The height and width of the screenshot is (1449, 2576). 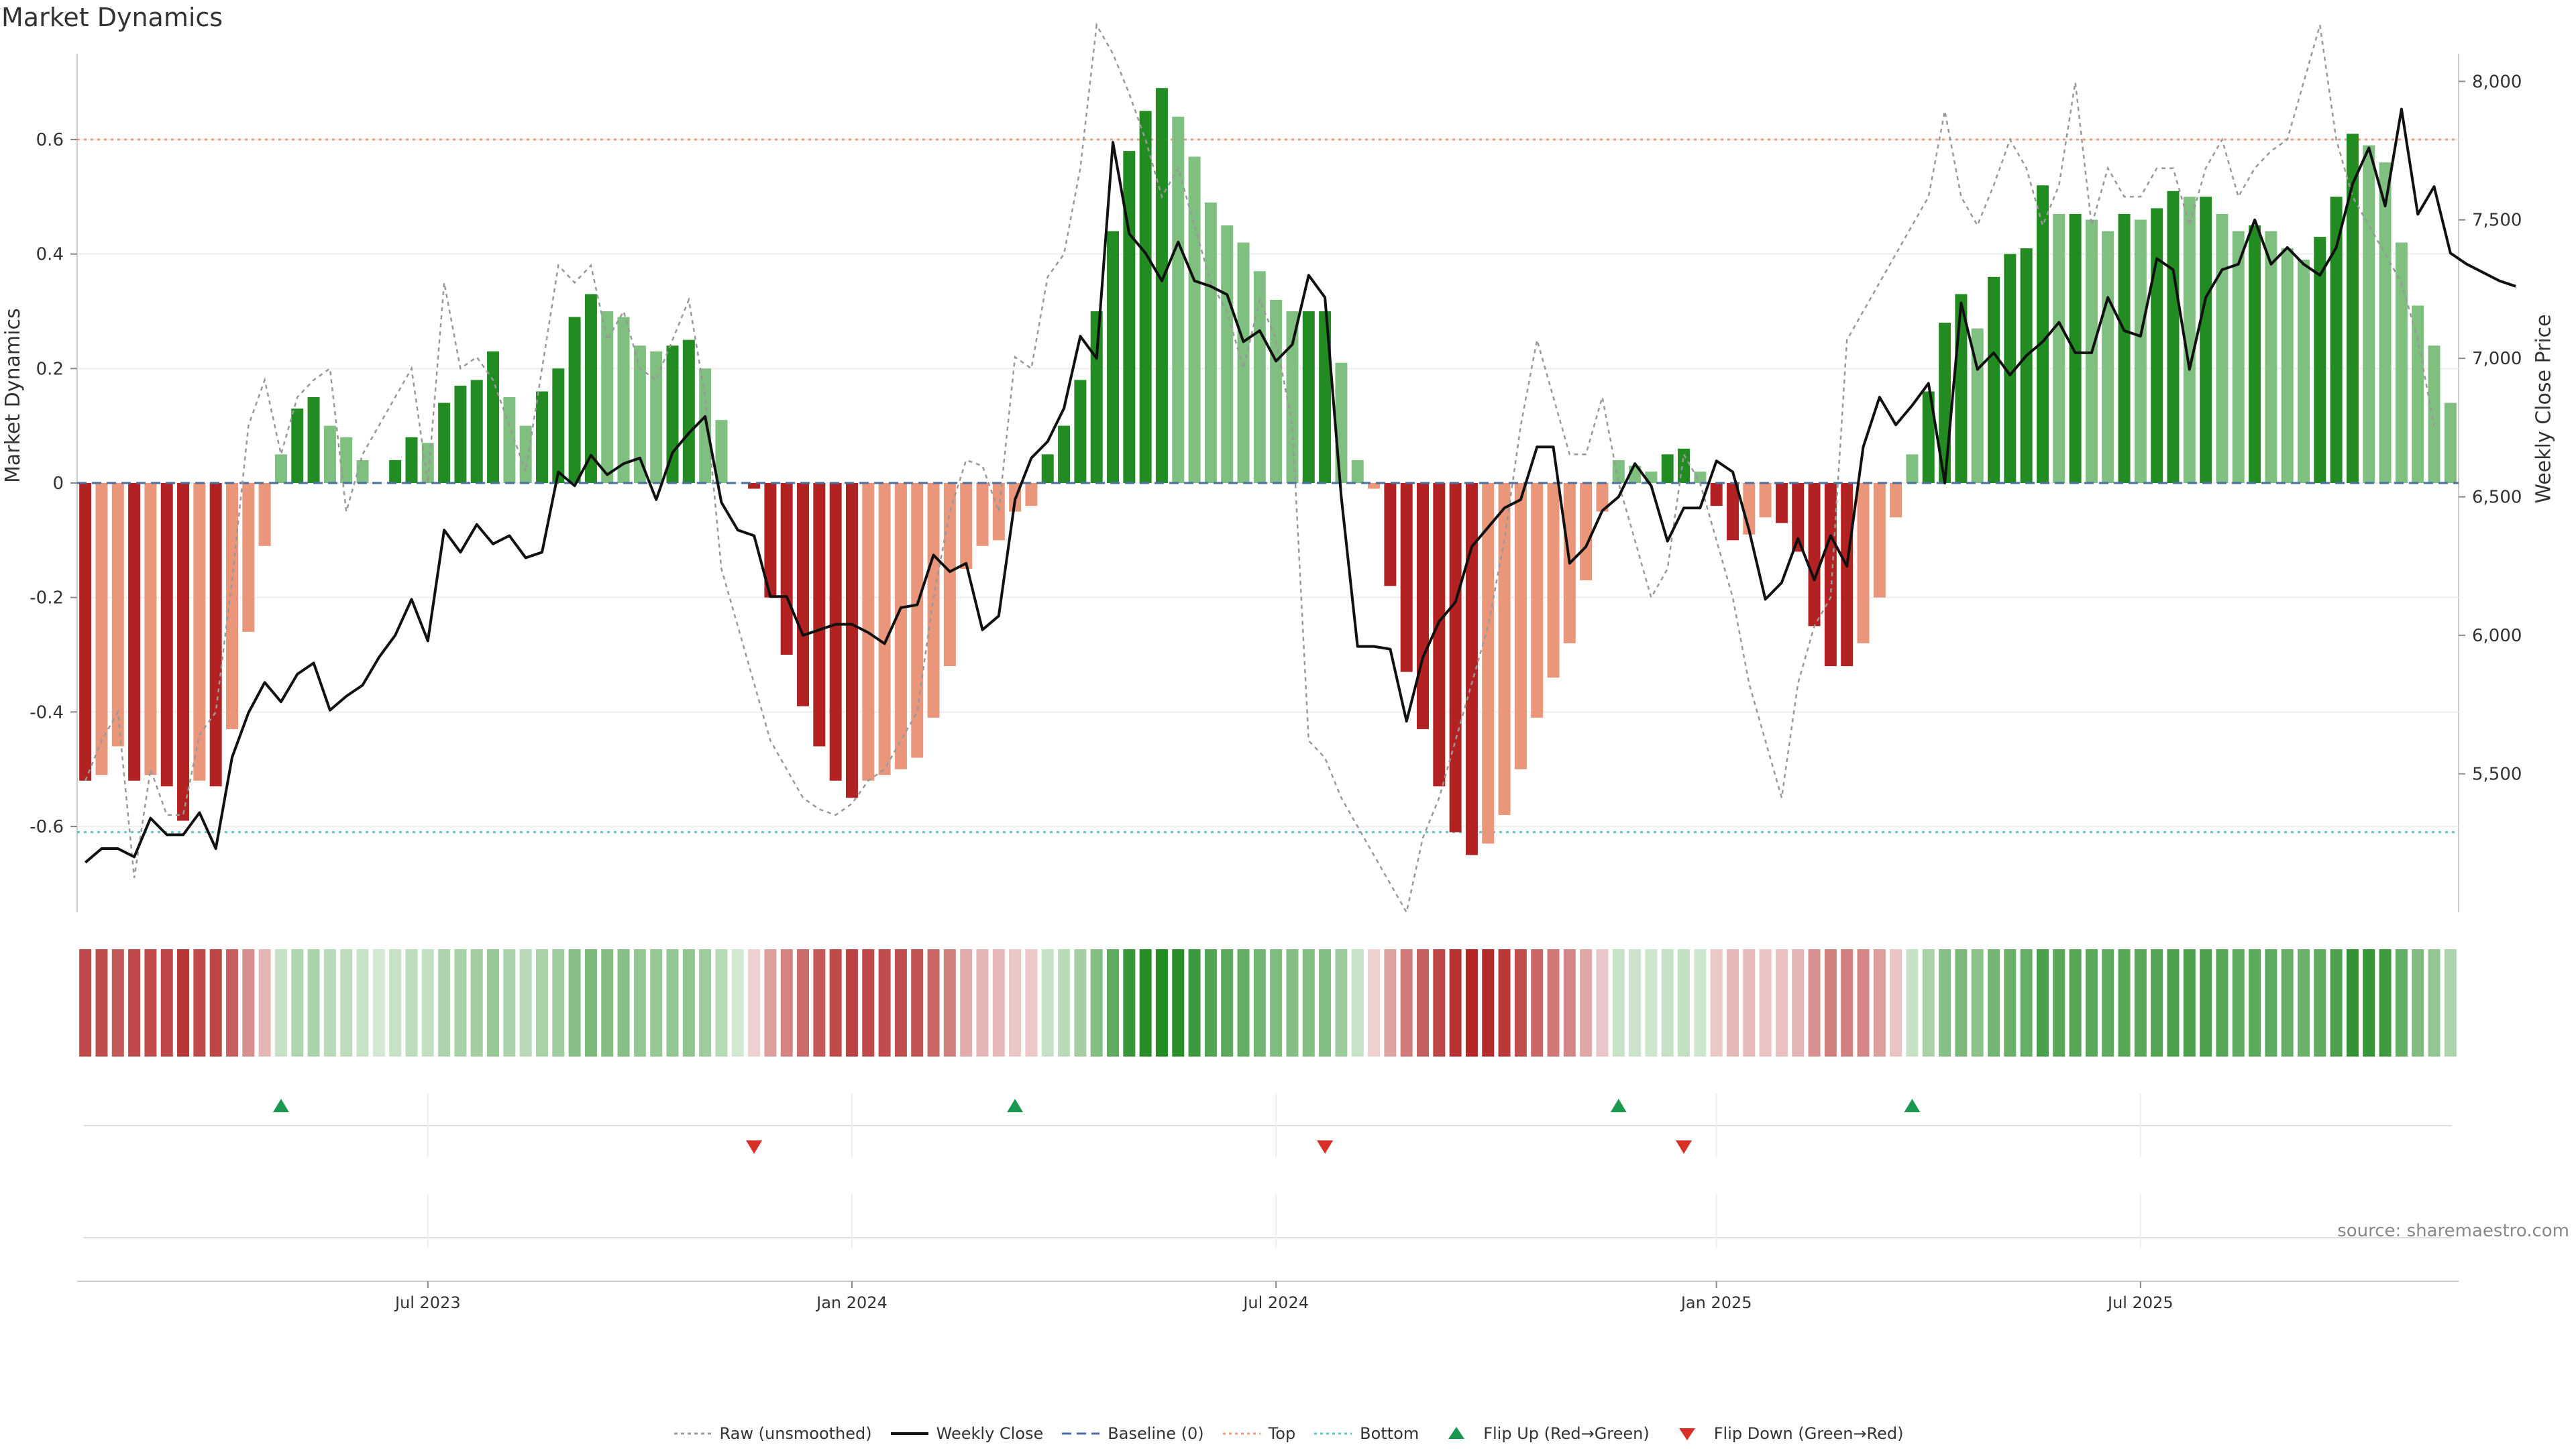 I want to click on right-tick-label: 7,000, so click(x=2497, y=359).